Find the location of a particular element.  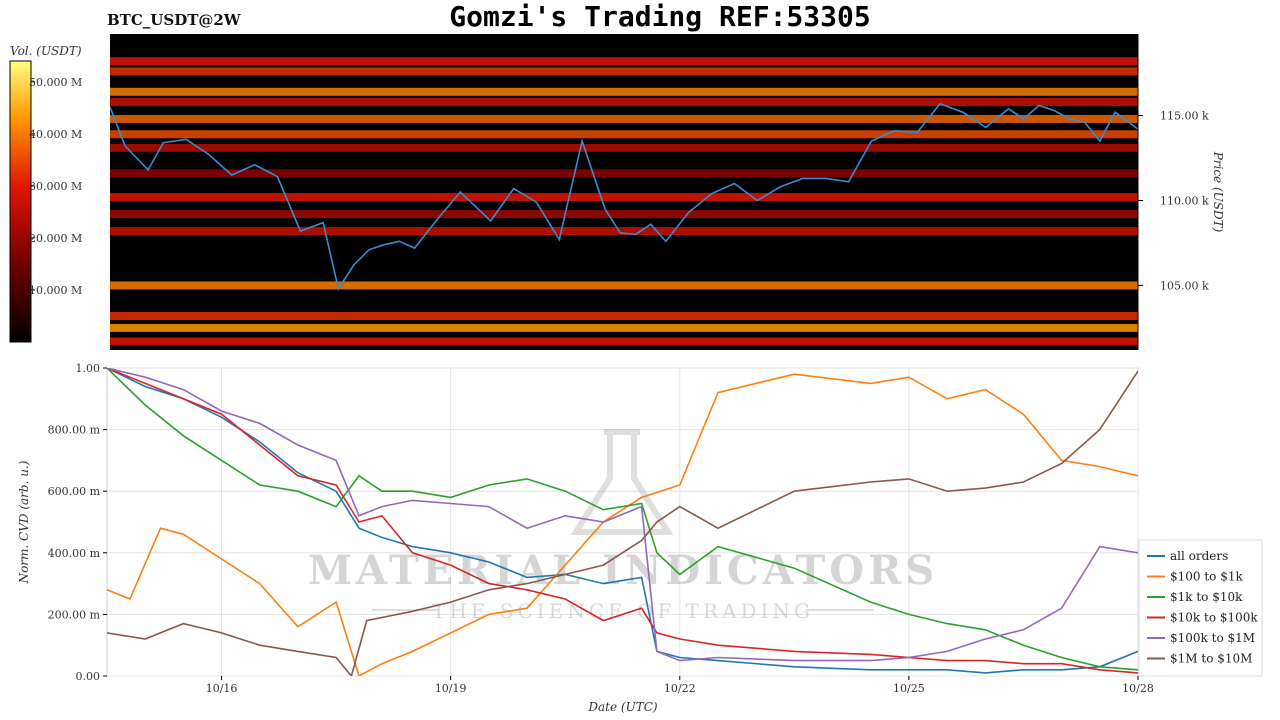

cvd-x-tick-label: 10/22 is located at coordinates (680, 688).